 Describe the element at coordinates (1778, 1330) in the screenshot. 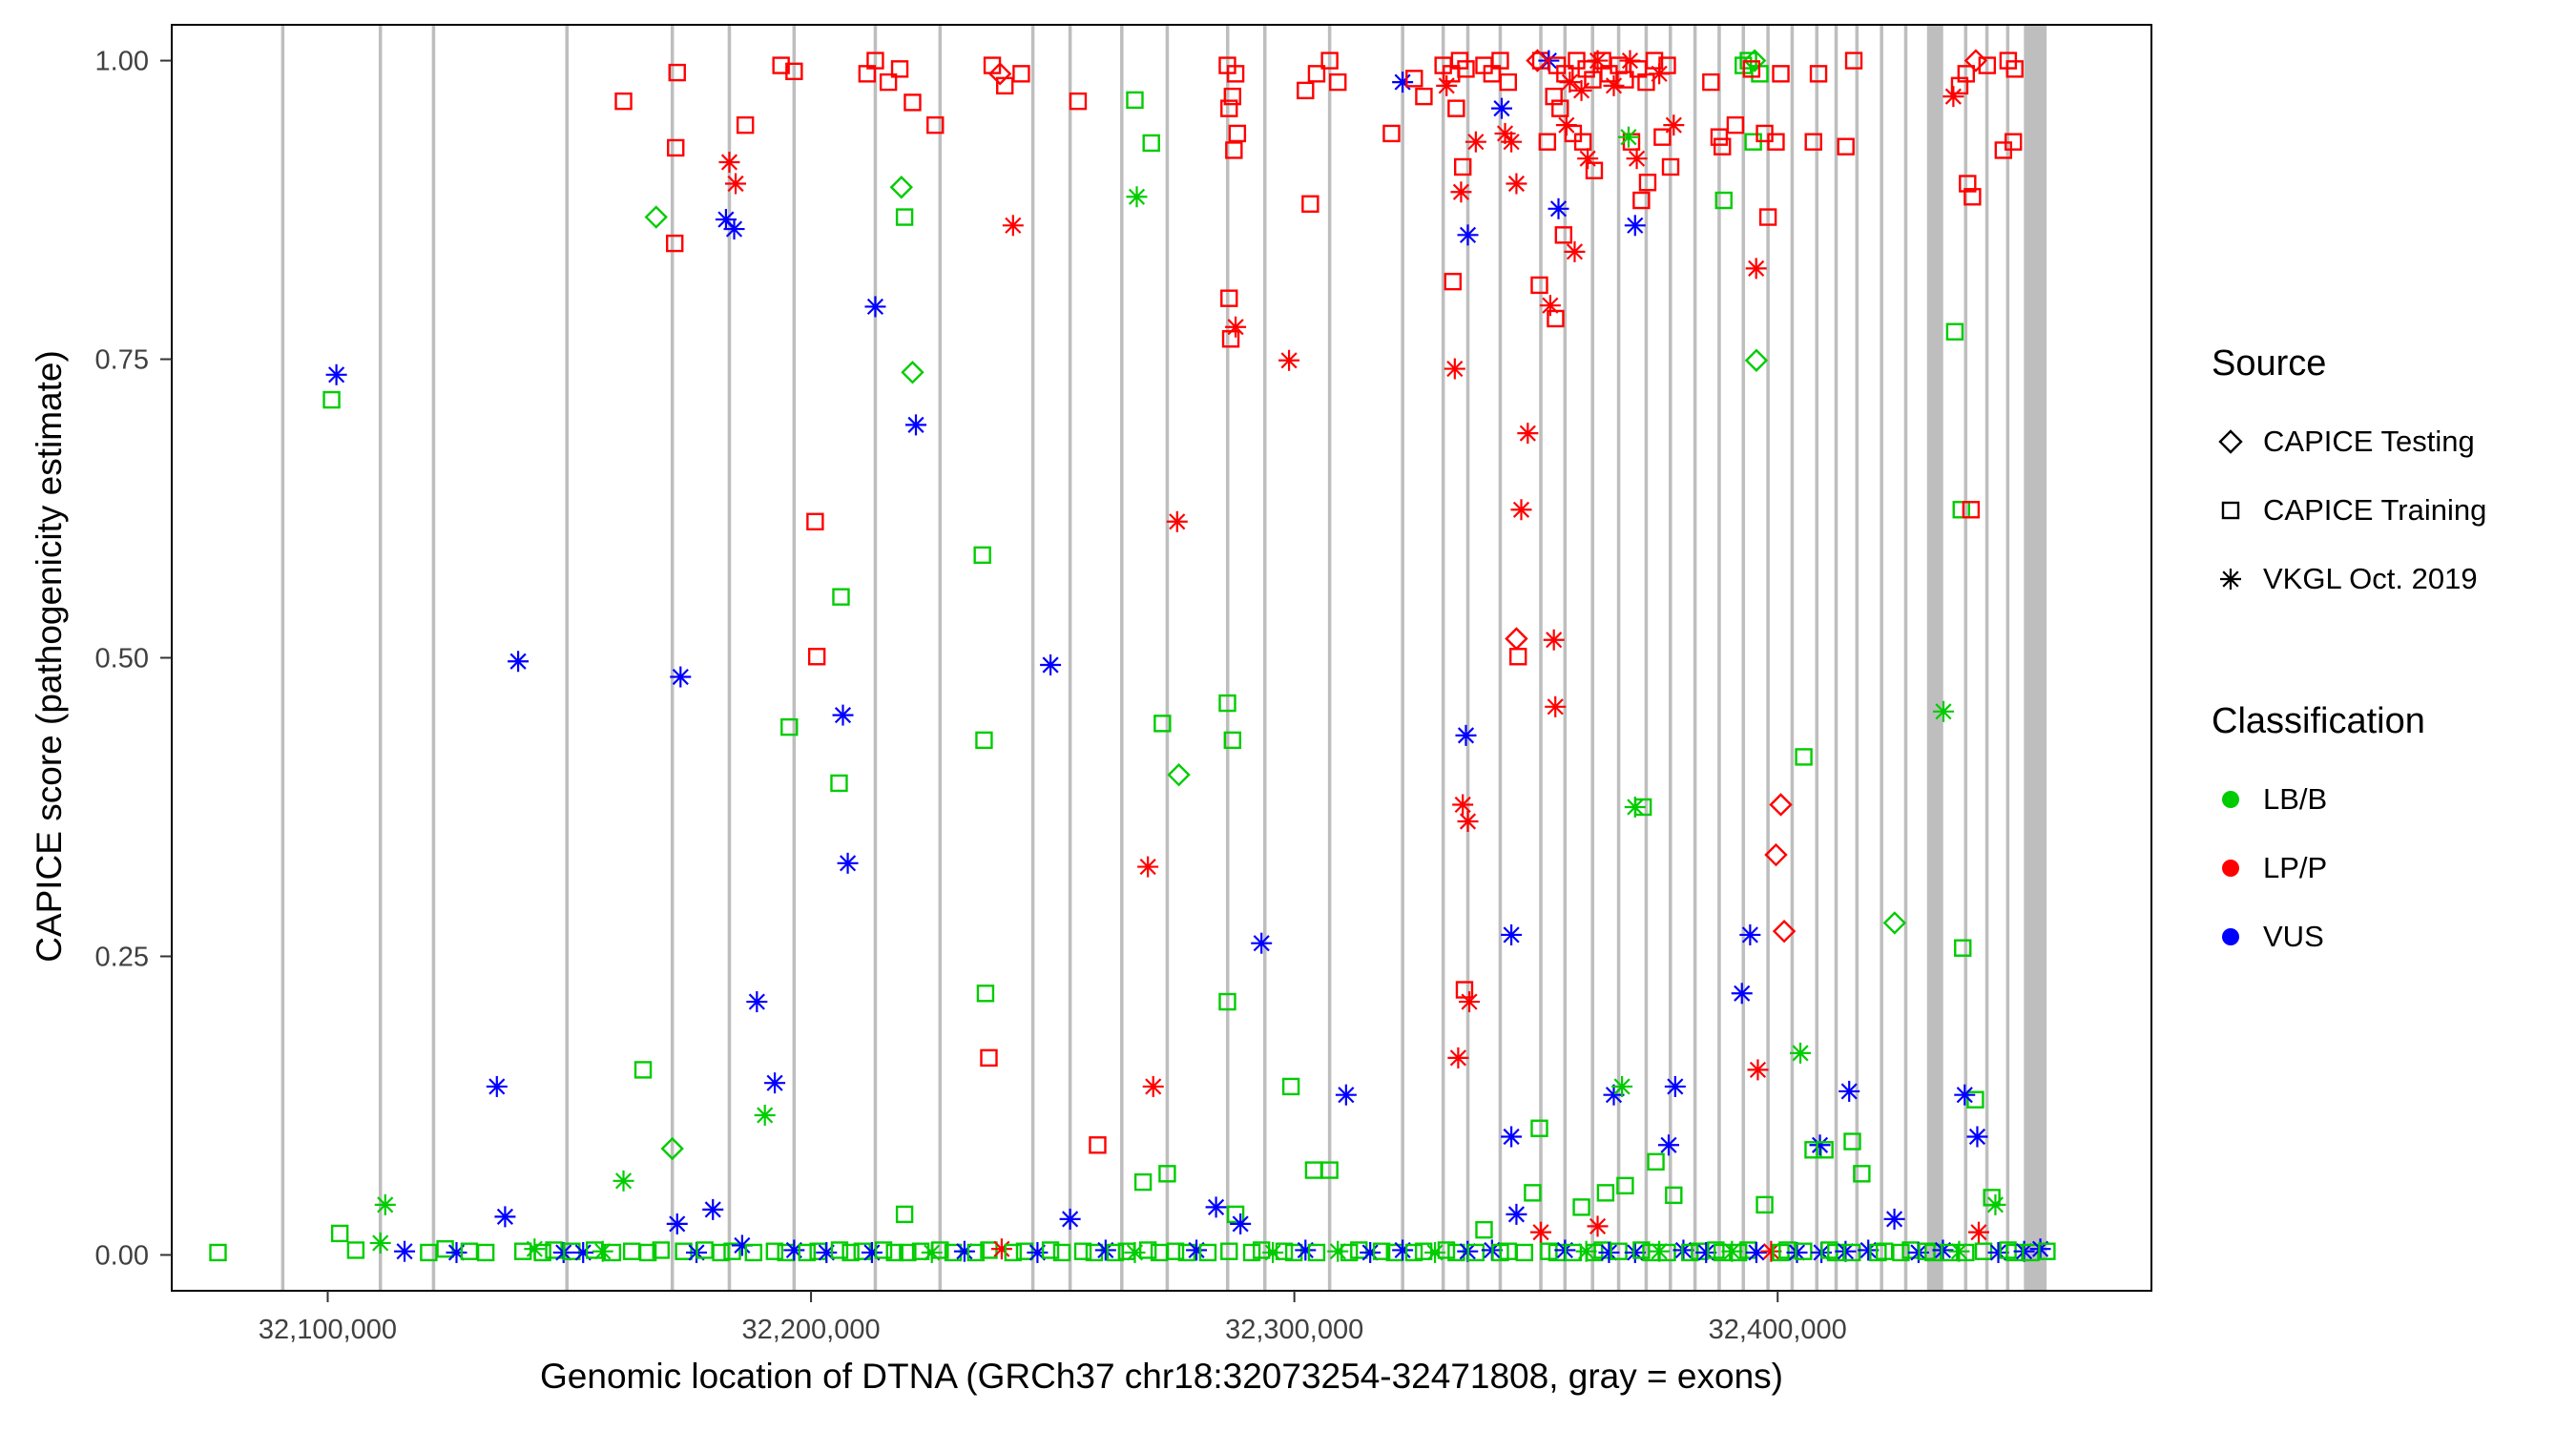

I see `x-tick-label: 32,400,000` at that location.